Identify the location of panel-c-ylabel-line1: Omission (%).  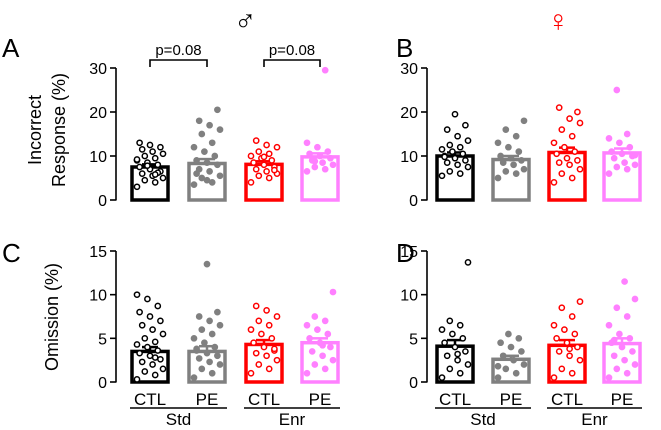
(52, 317).